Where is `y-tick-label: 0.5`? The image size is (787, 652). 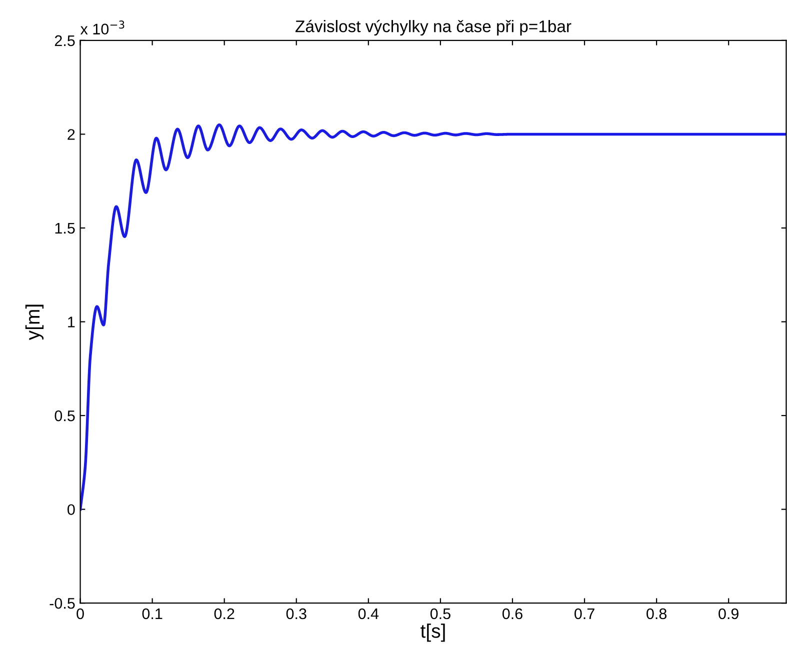 y-tick-label: 0.5 is located at coordinates (64, 416).